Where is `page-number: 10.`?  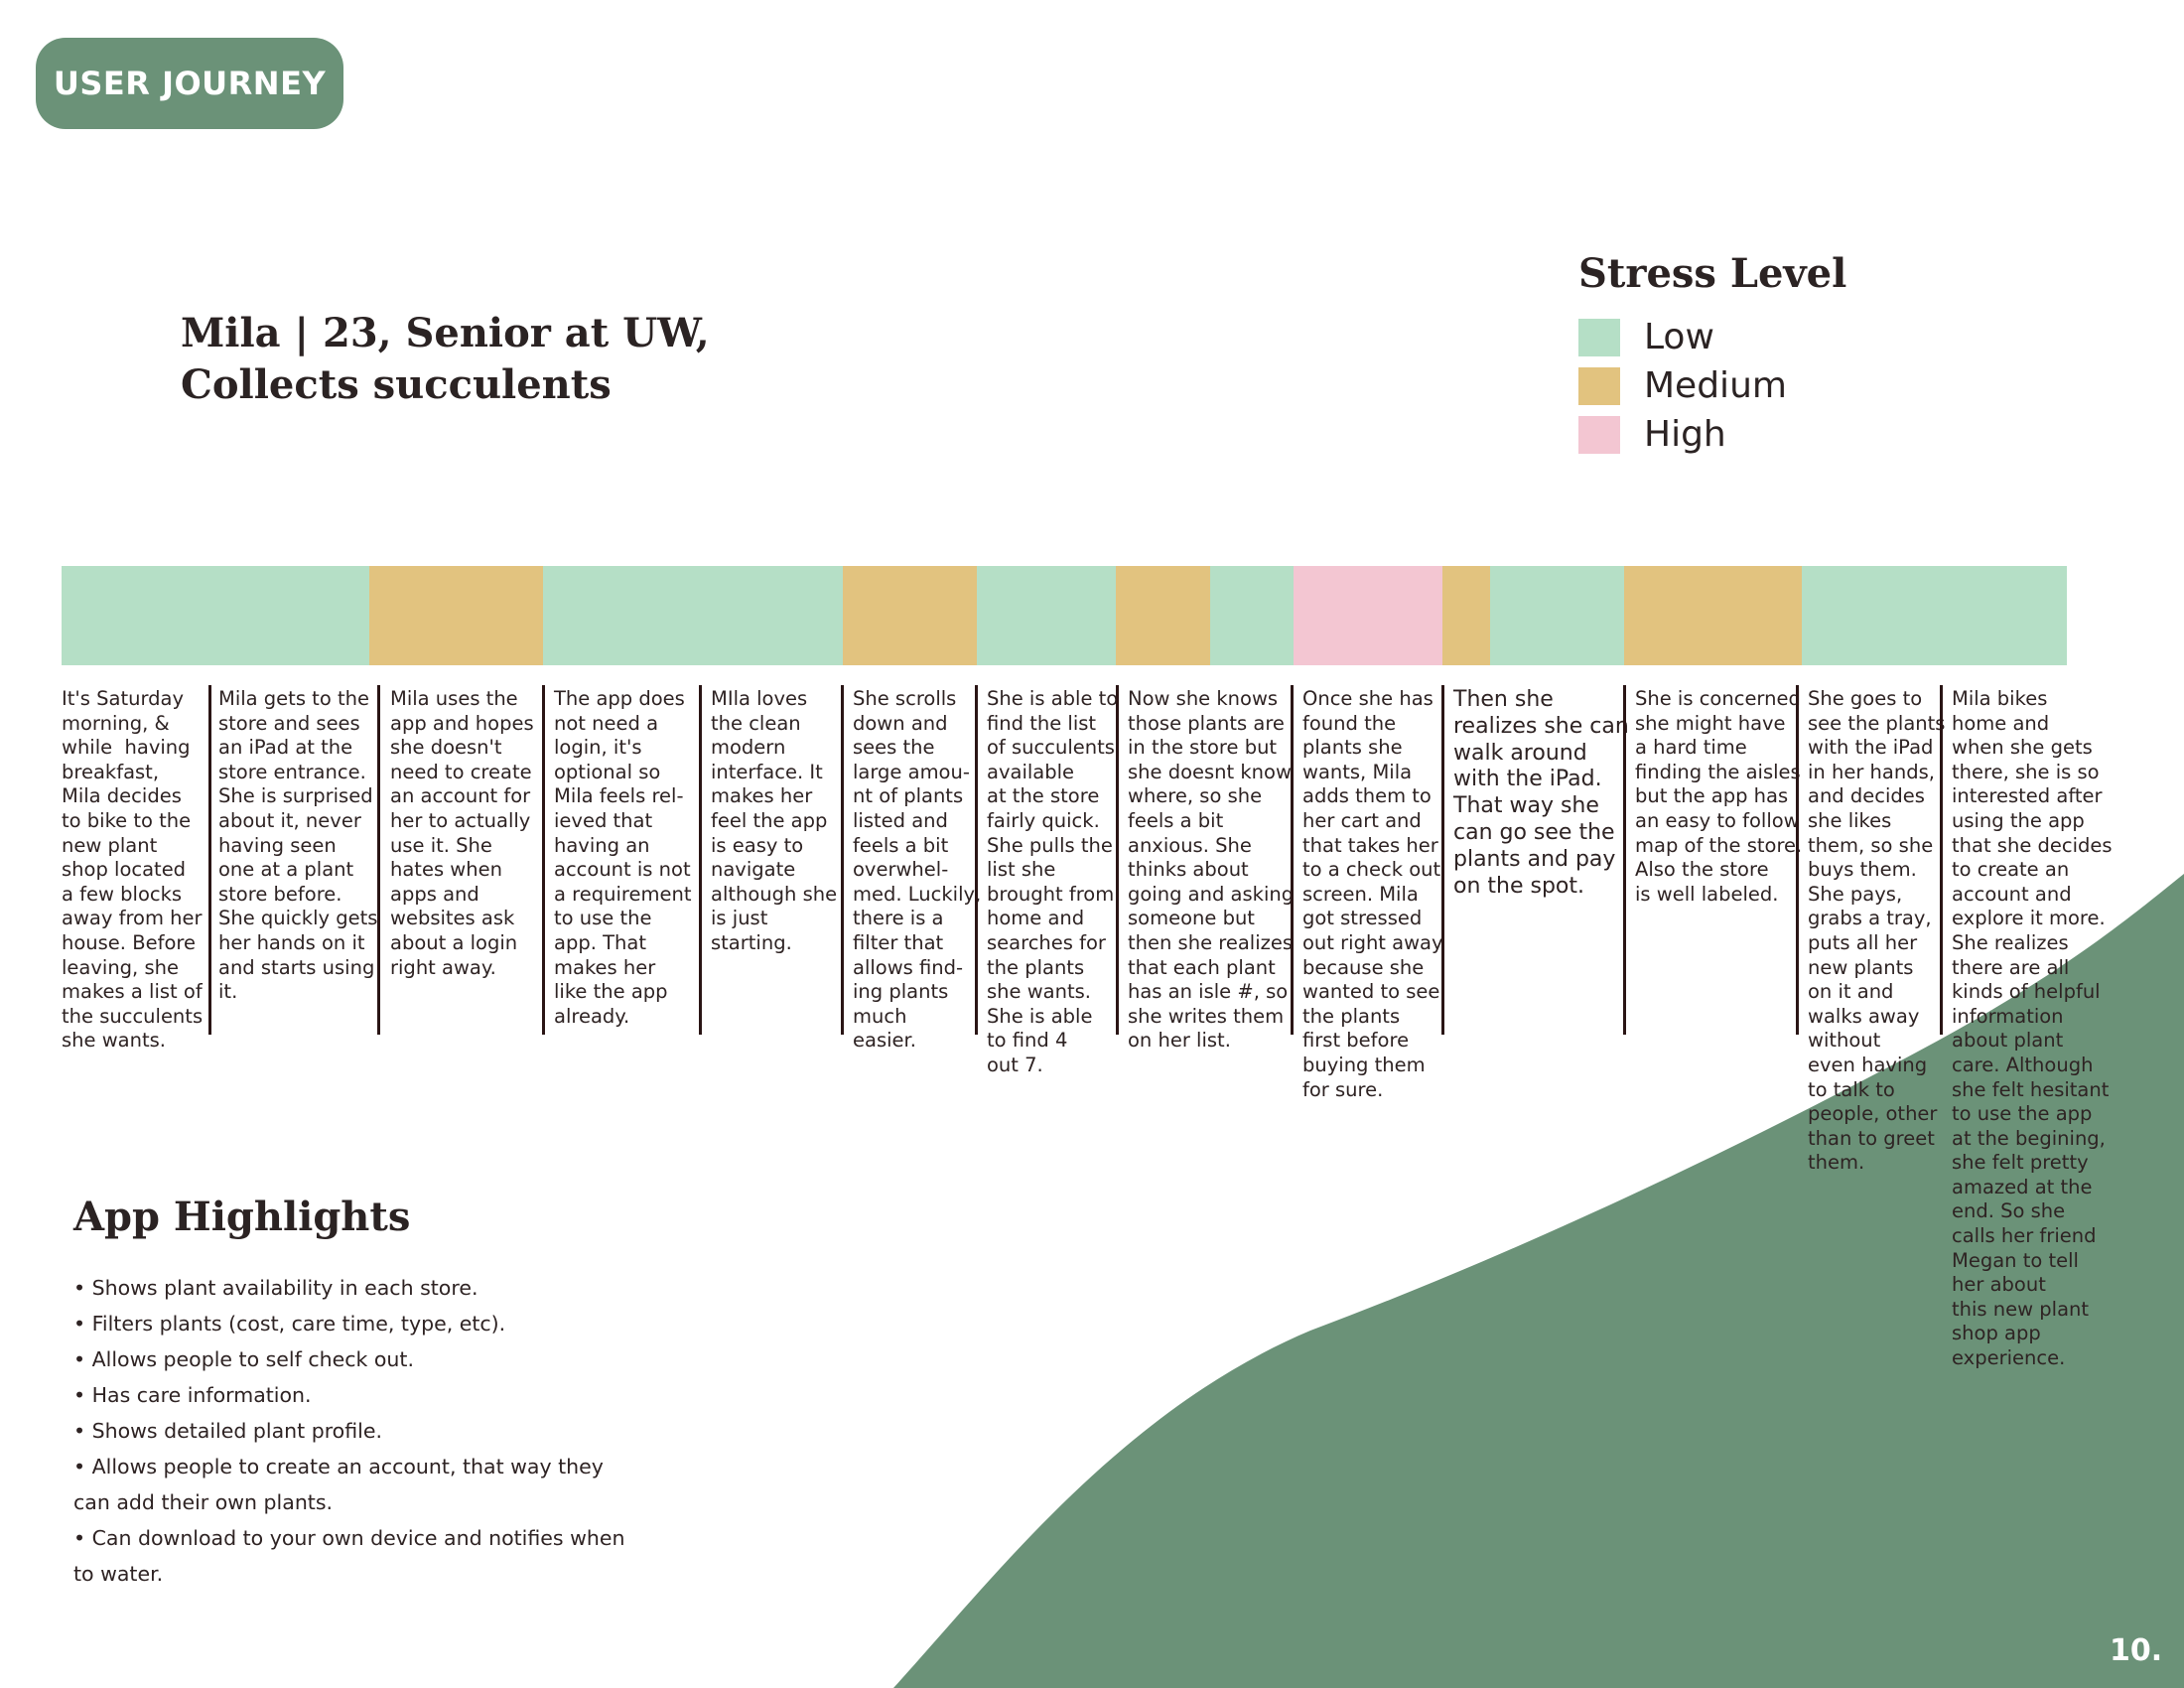
page-number: 10. is located at coordinates (2136, 1650).